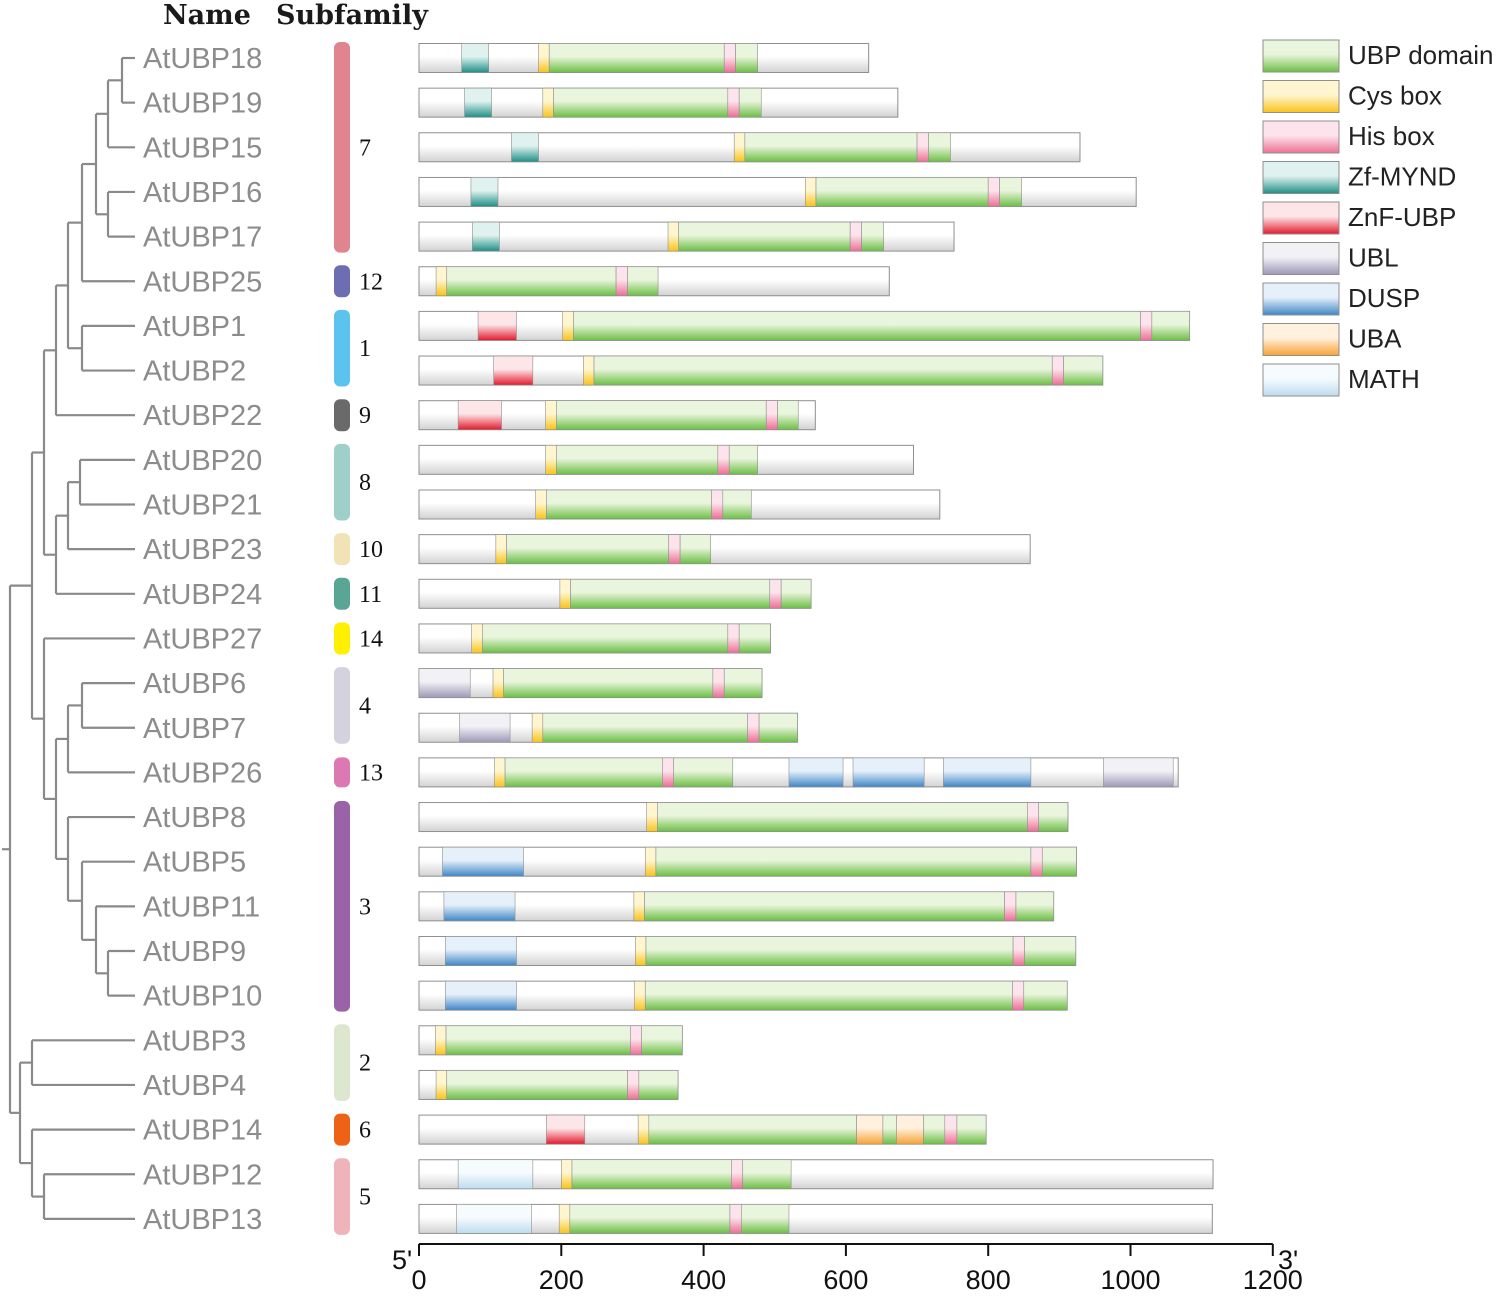  I want to click on gene-label-atubp20: AtUBP20, so click(202, 461).